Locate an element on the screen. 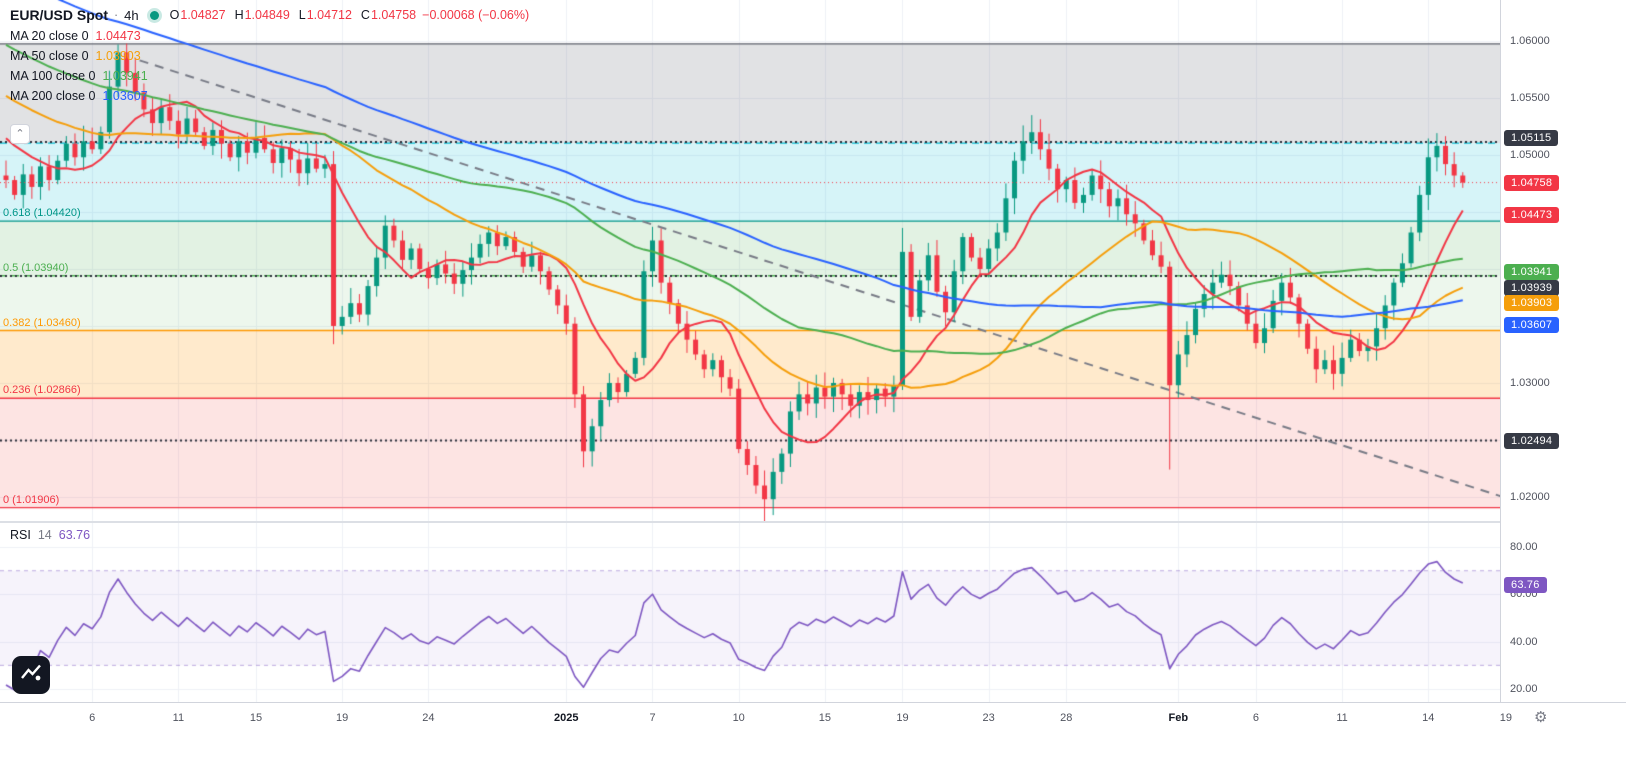 The image size is (1626, 757). chevron-up-icon: ⌃ is located at coordinates (20, 133).